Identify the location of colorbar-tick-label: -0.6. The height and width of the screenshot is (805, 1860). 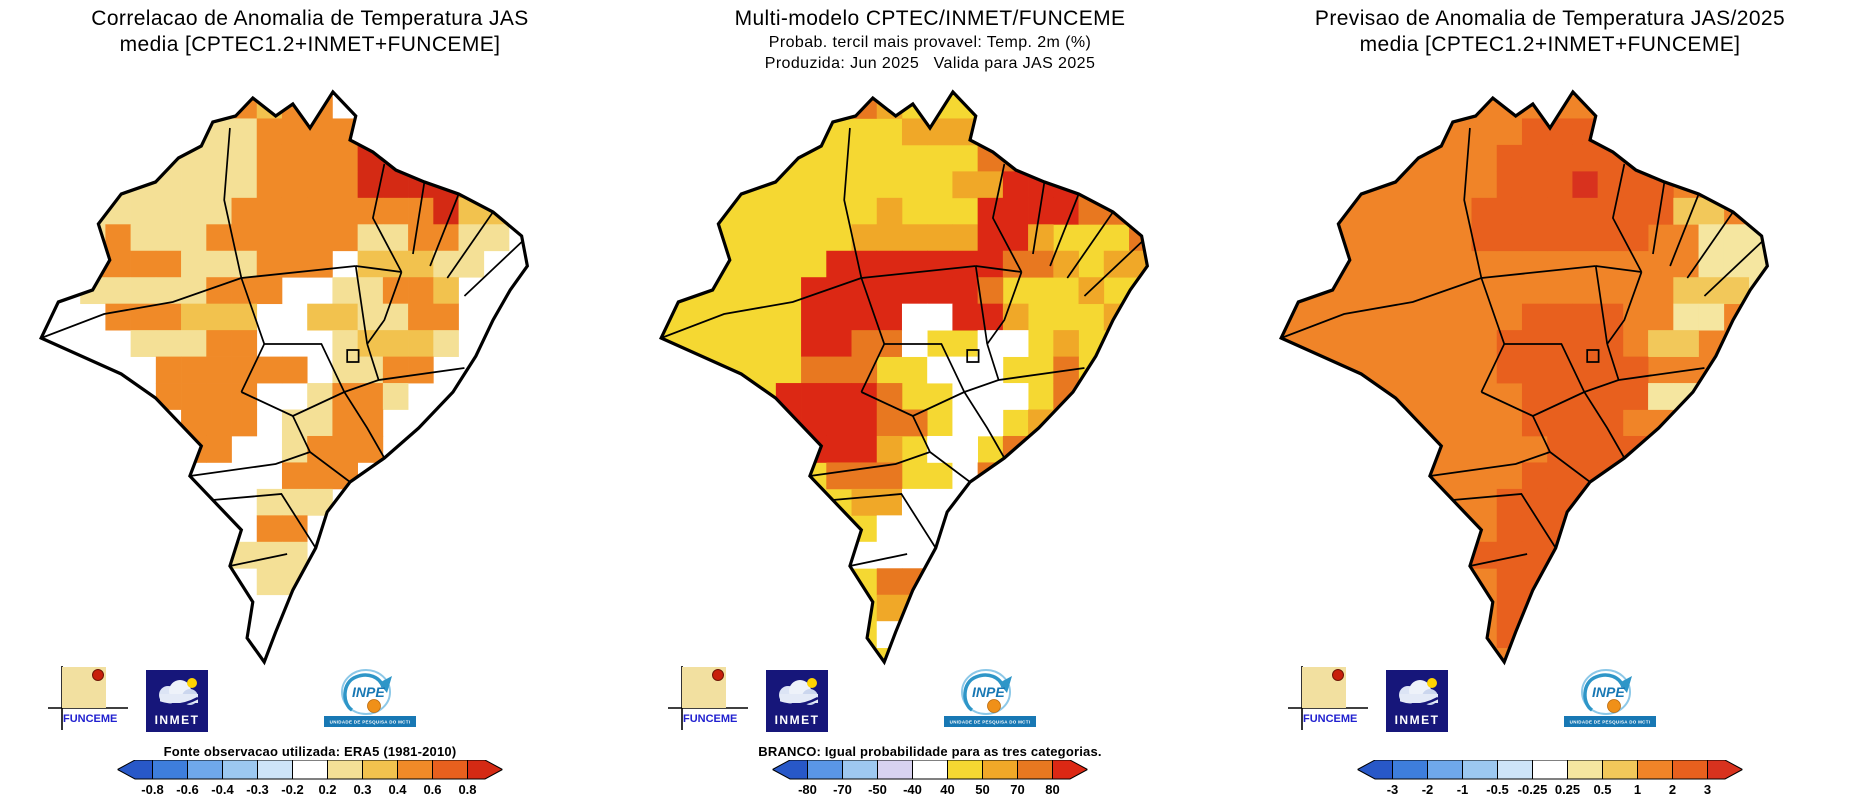
(187, 789).